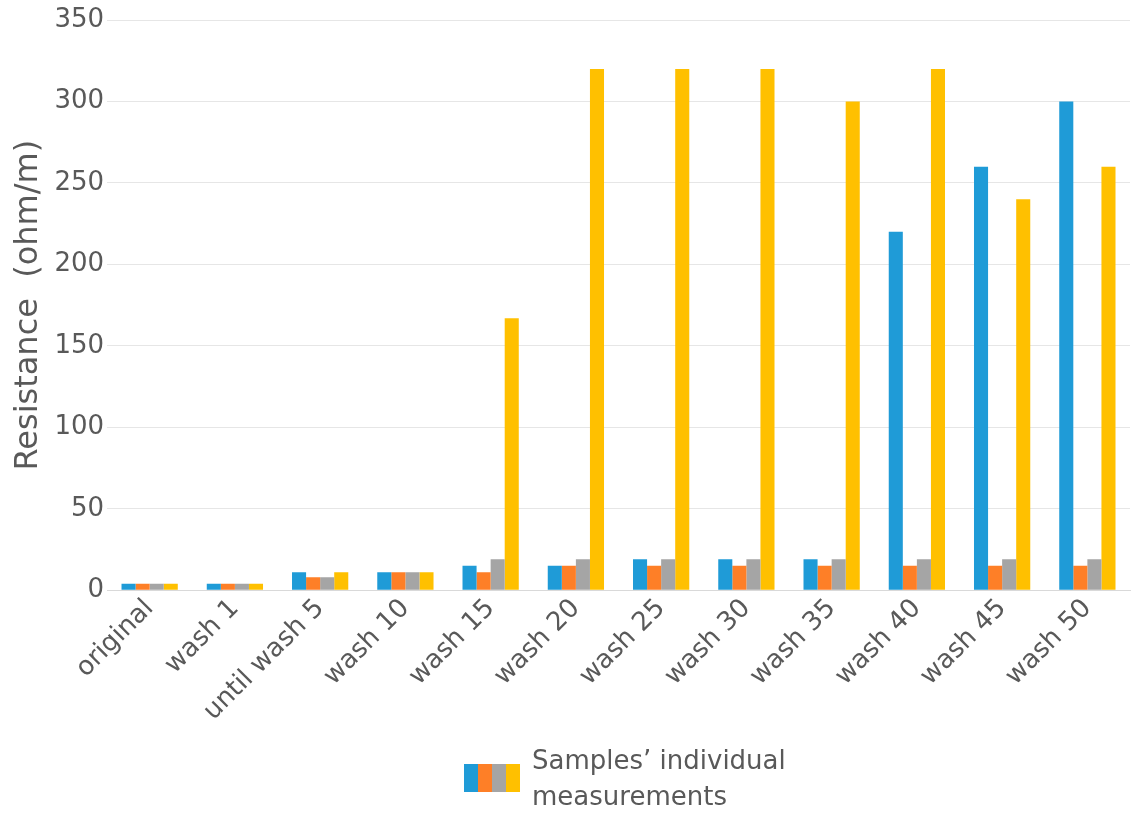  What do you see at coordinates (96, 588) in the screenshot?
I see `y-tick-label: 0` at bounding box center [96, 588].